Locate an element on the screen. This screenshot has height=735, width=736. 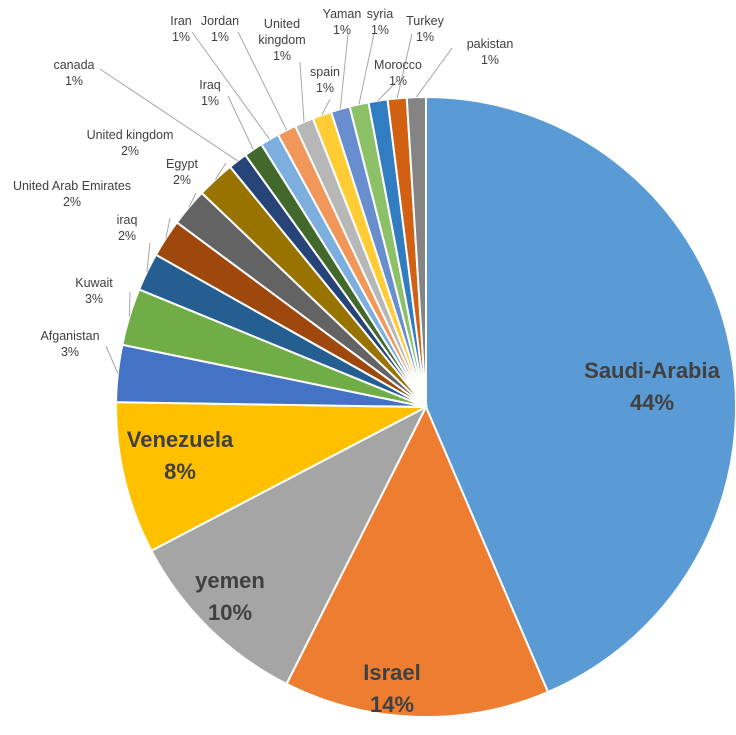
slice-label-turkey-19: Turkey 1% is located at coordinates (425, 29).